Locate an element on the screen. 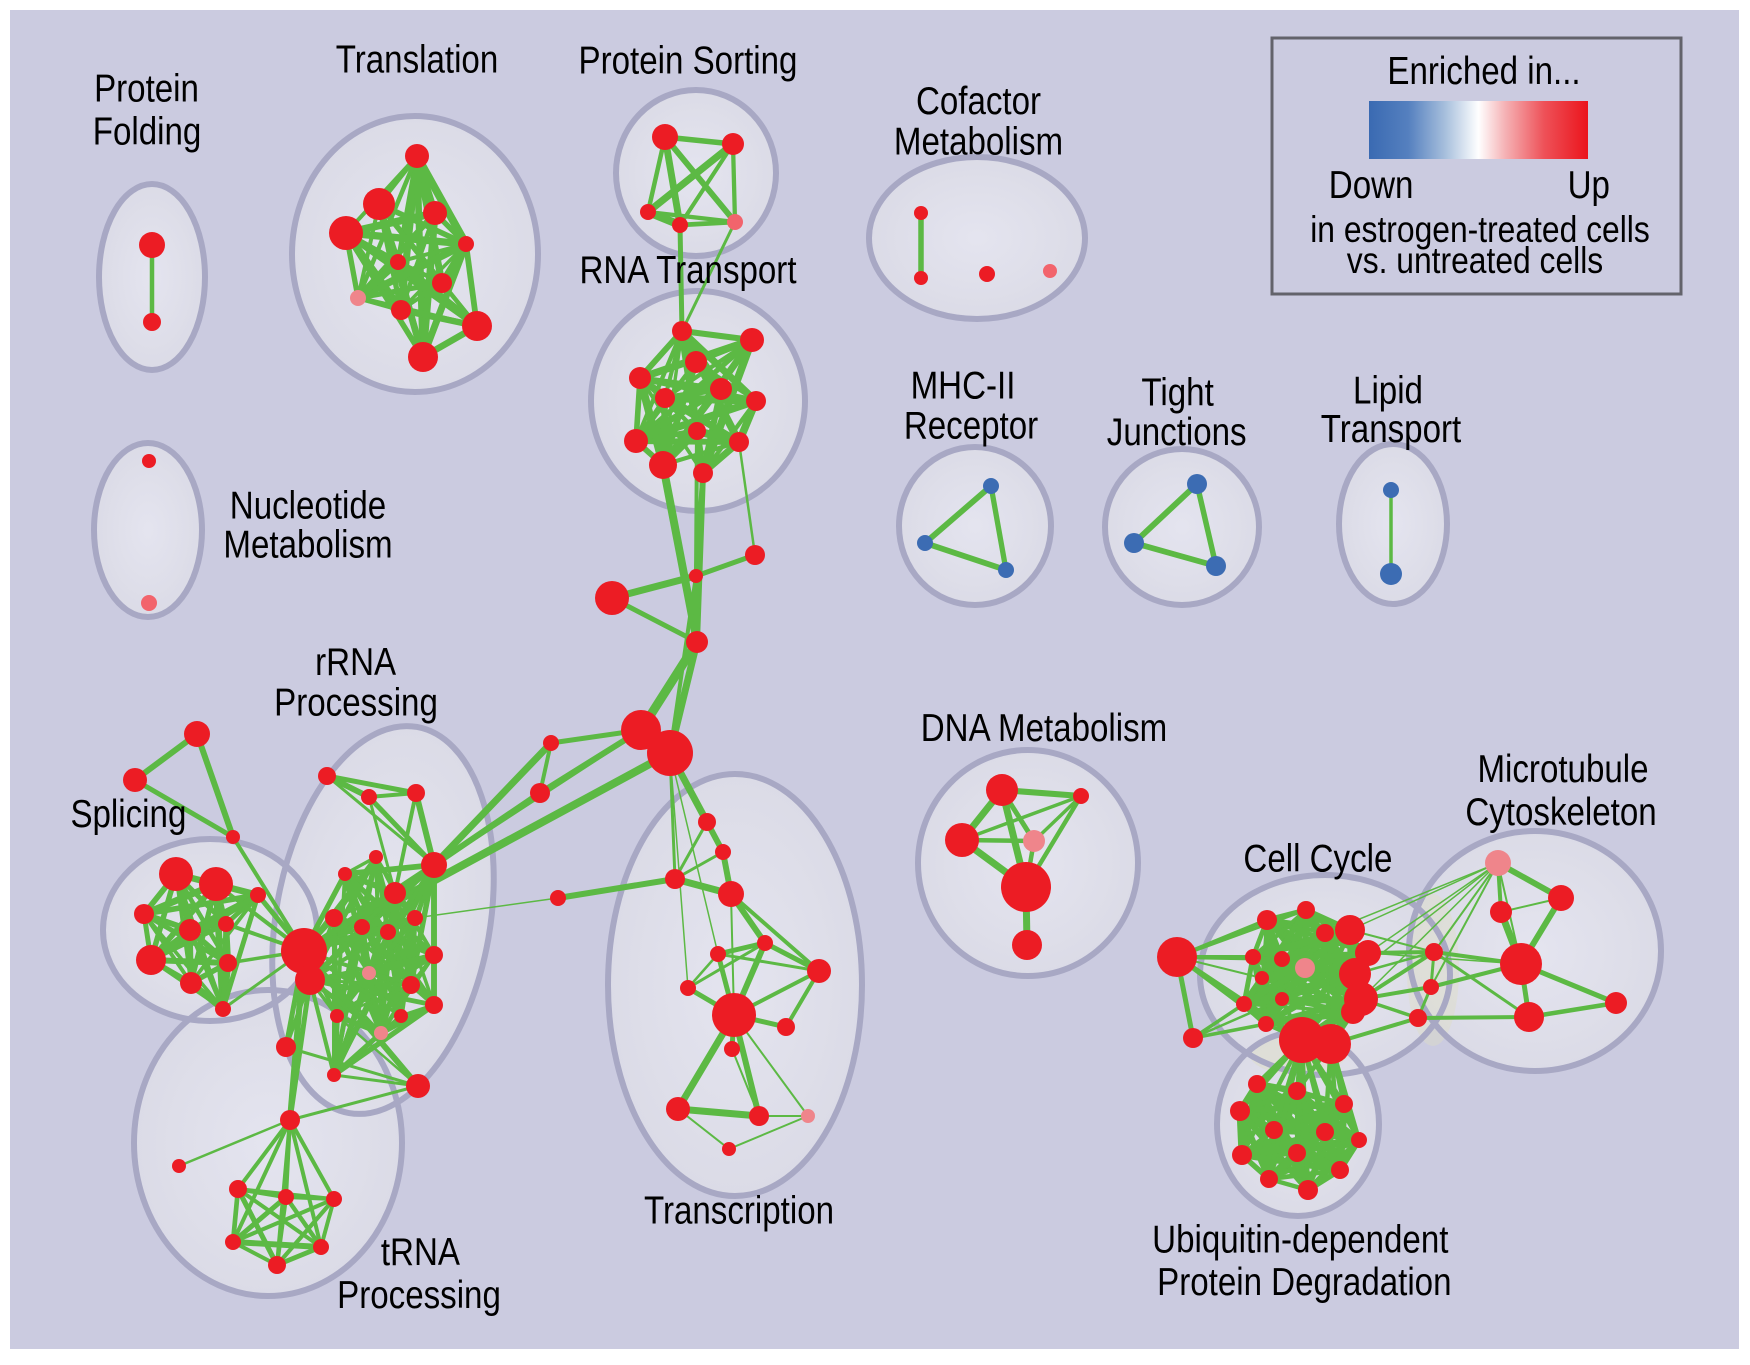 The image size is (1750, 1365). svg-text: Ubiquitin-dependent is located at coordinates (1300, 1239).